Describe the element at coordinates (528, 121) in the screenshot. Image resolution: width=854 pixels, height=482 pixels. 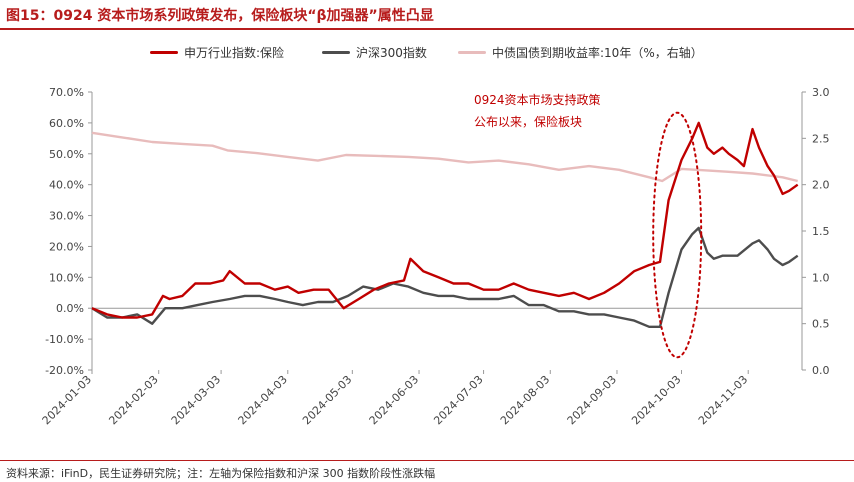
I see `annotation-line-2: 公布以来，保险板块` at that location.